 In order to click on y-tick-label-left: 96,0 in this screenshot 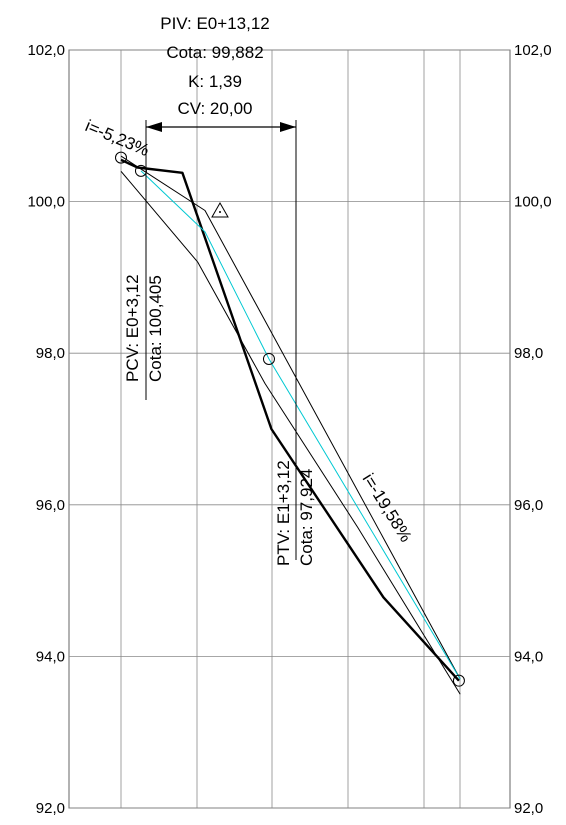, I will do `click(50, 505)`.